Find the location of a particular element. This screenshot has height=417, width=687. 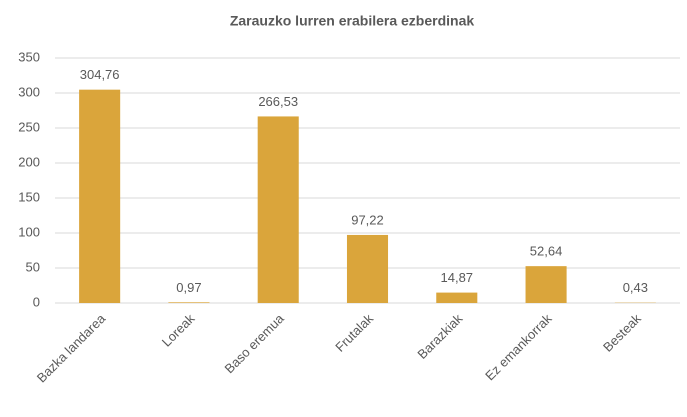

x-tick-label: Bazka landarea is located at coordinates (71, 347).